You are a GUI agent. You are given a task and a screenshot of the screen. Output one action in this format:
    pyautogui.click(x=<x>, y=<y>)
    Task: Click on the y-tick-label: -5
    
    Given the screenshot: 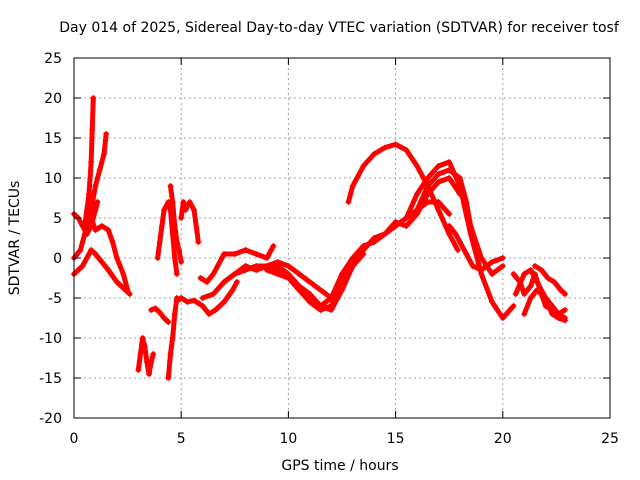 What is the action you would take?
    pyautogui.click(x=55, y=299)
    